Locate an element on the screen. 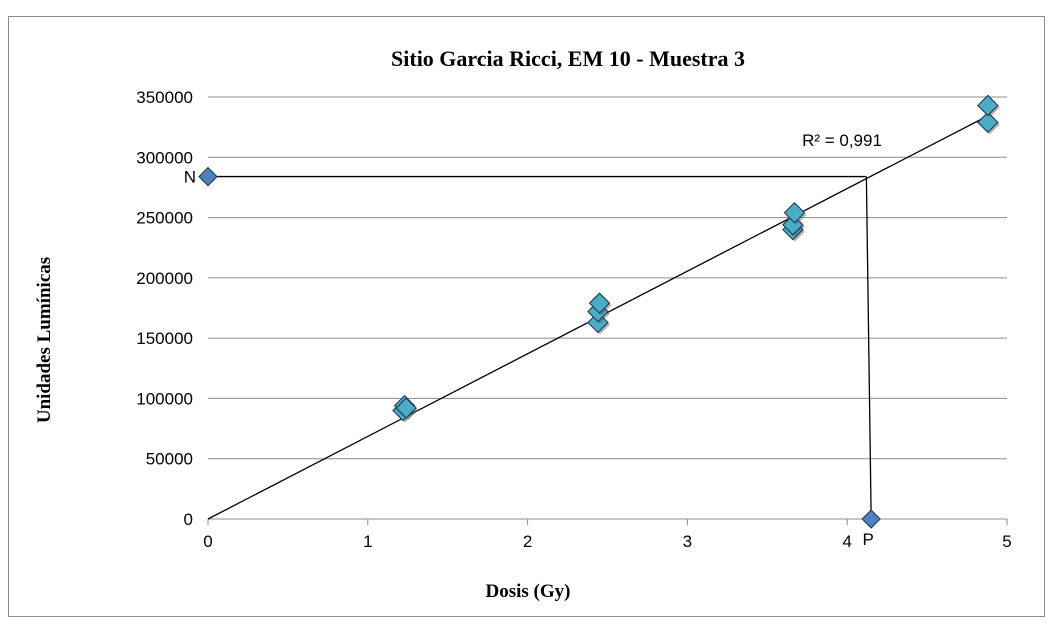 The image size is (1054, 623). marker-p is located at coordinates (871, 519).